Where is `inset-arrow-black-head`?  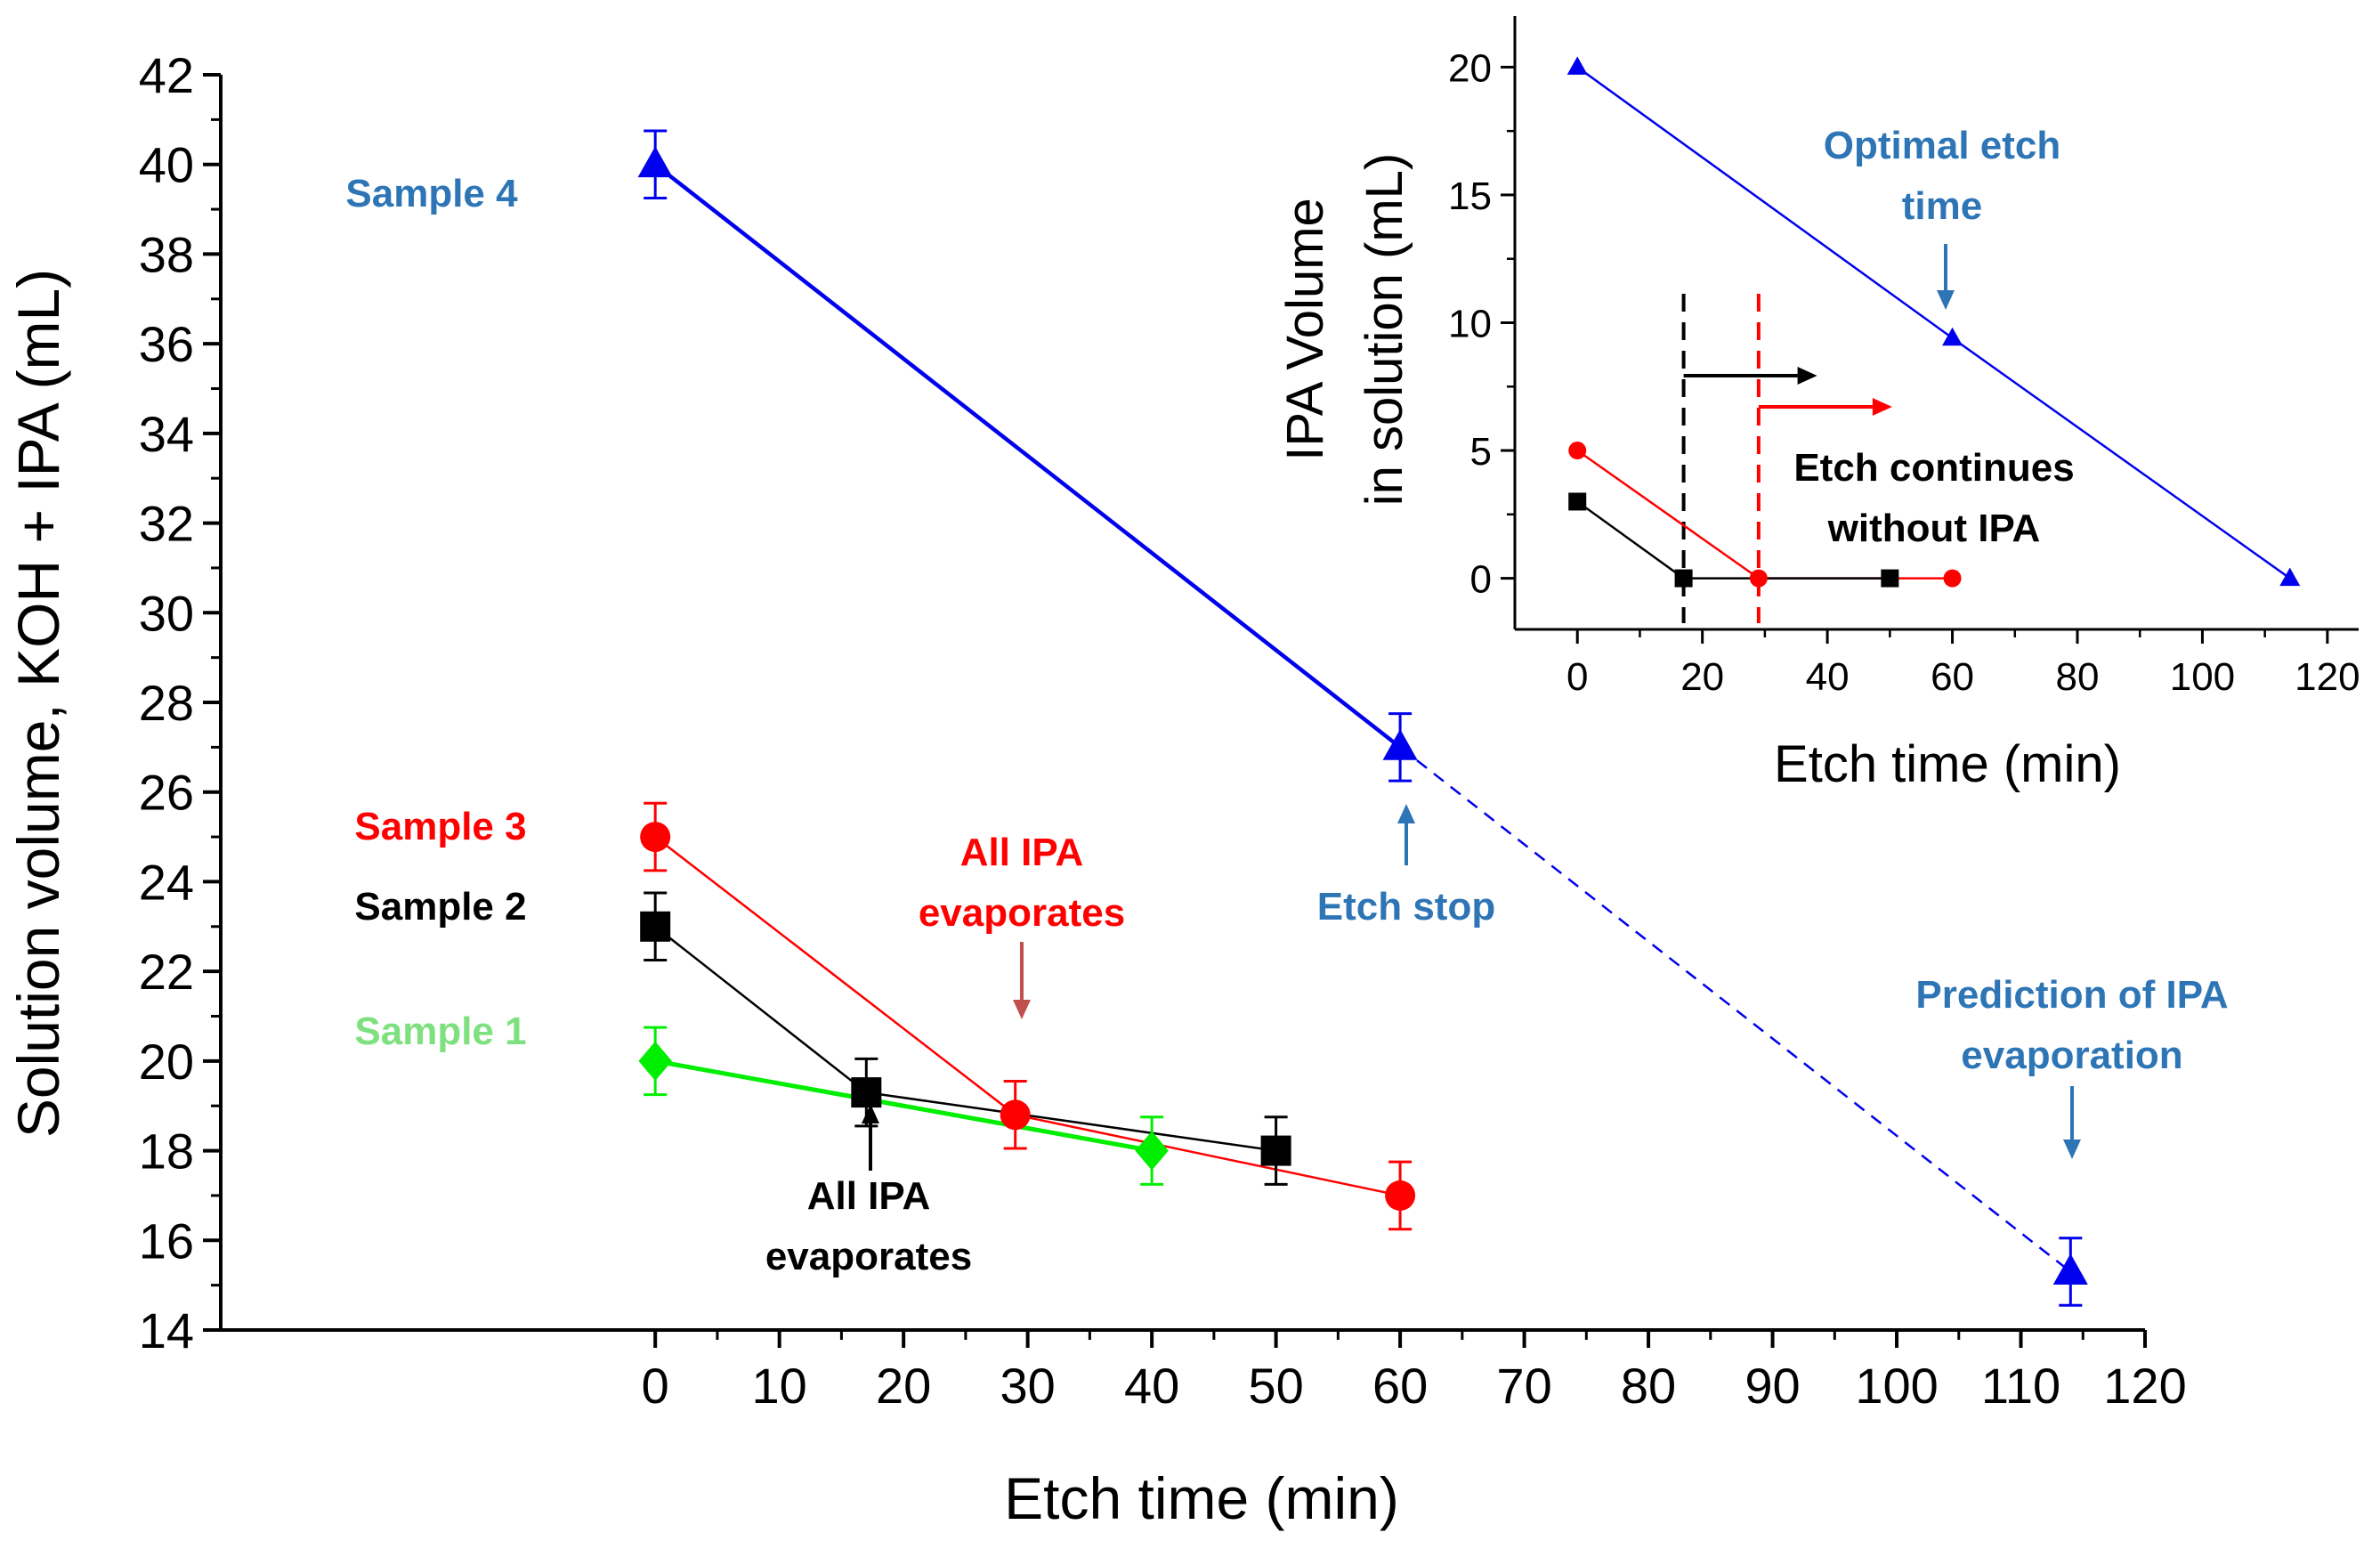 inset-arrow-black-head is located at coordinates (1807, 376).